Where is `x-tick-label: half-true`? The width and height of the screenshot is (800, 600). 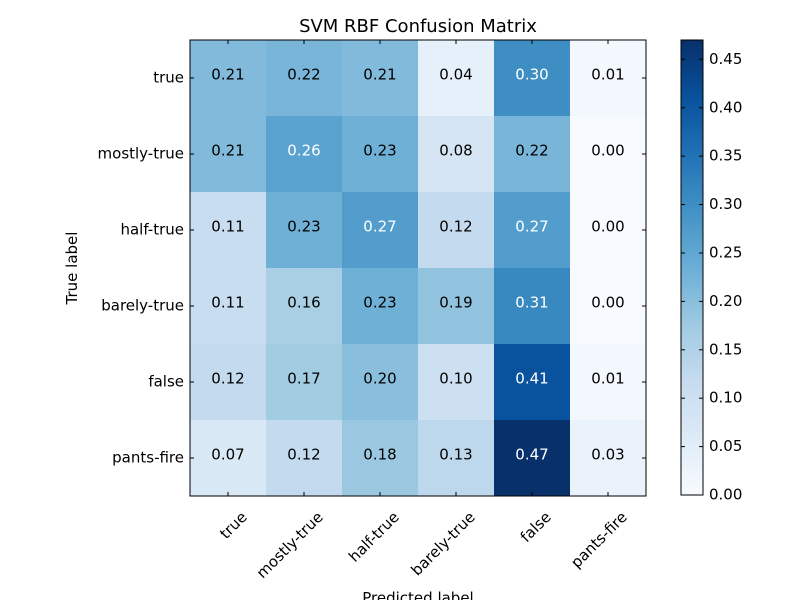
x-tick-label: half-true is located at coordinates (374, 537).